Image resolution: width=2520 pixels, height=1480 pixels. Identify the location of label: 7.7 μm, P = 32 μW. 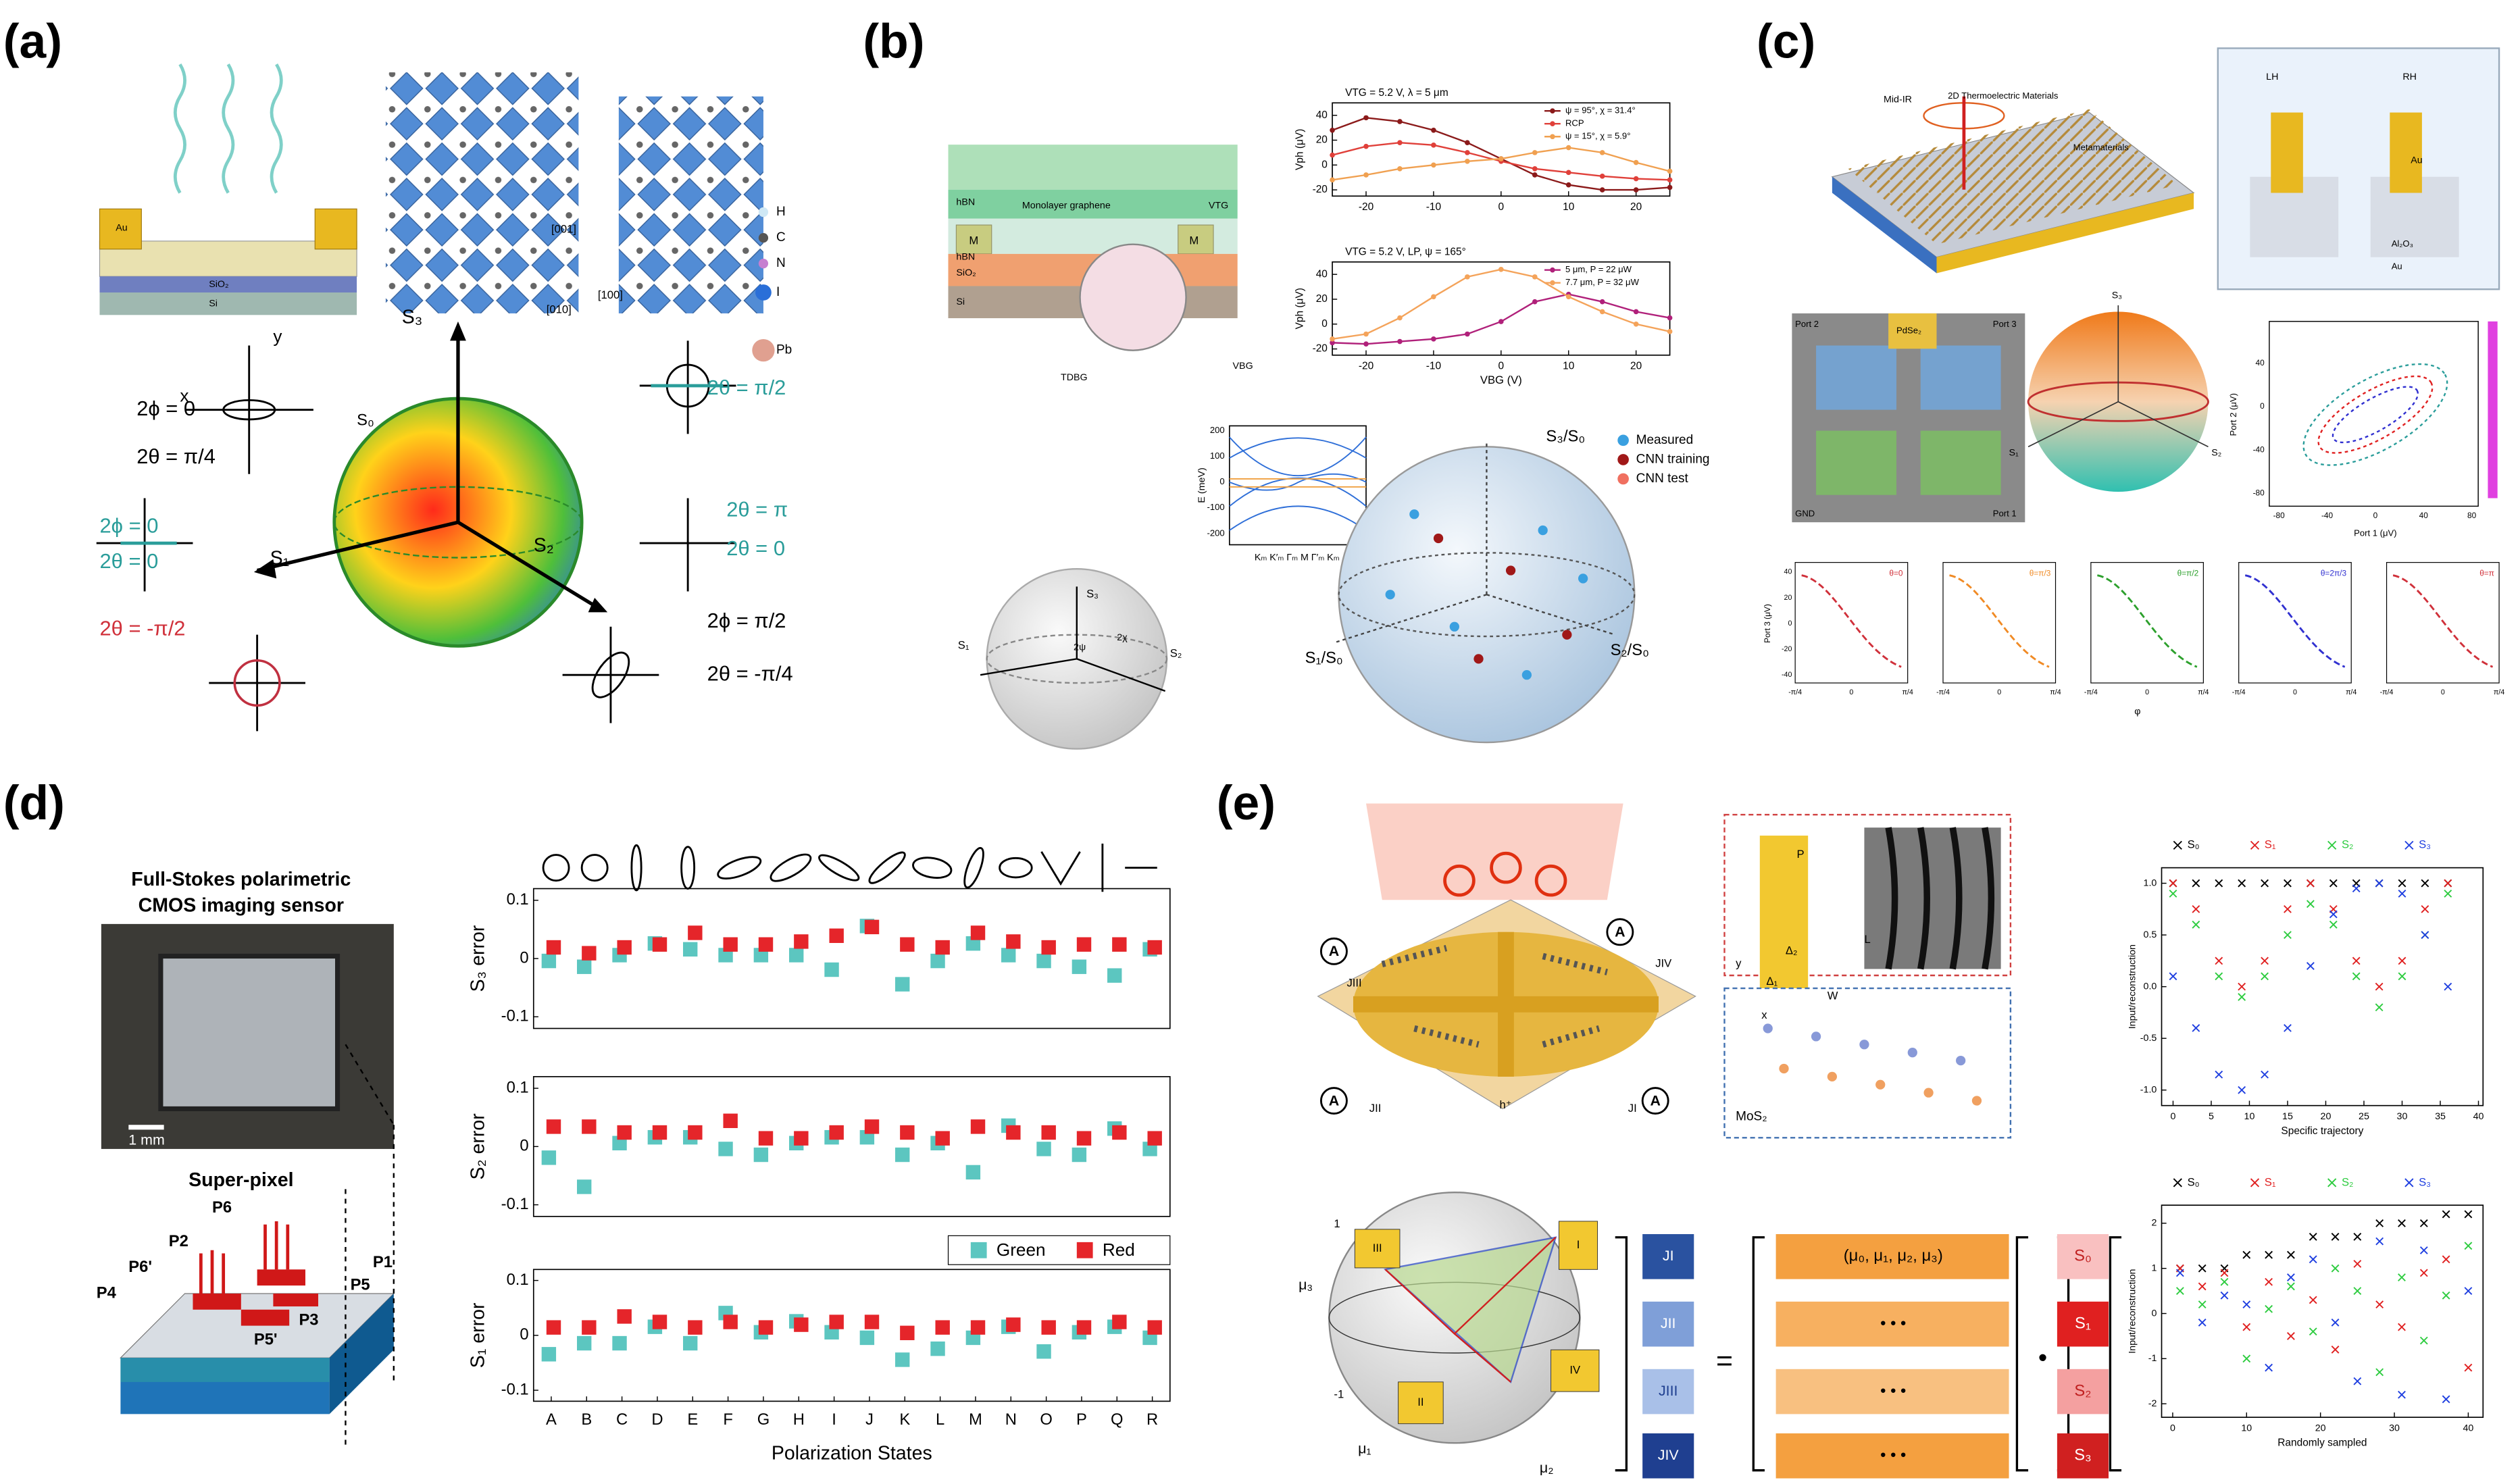
(1603, 282).